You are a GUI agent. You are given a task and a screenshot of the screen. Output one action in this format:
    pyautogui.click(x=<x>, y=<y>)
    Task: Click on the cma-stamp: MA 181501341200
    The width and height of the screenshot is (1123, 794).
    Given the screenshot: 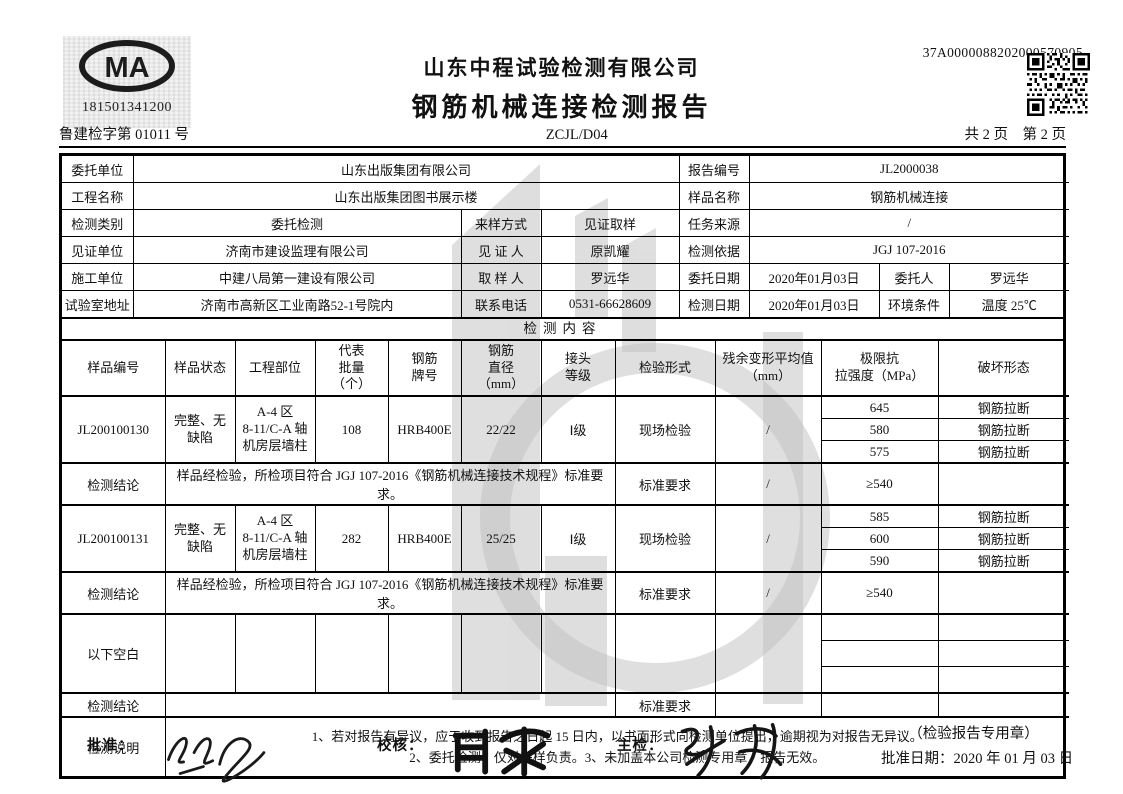 What is the action you would take?
    pyautogui.click(x=127, y=82)
    